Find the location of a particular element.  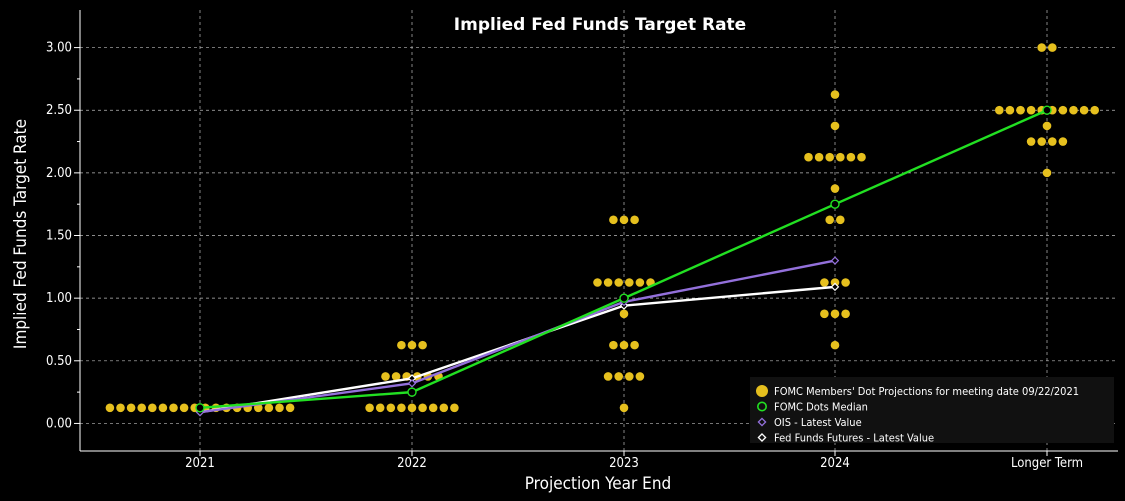

x-tick-label: 2021 is located at coordinates (200, 463).